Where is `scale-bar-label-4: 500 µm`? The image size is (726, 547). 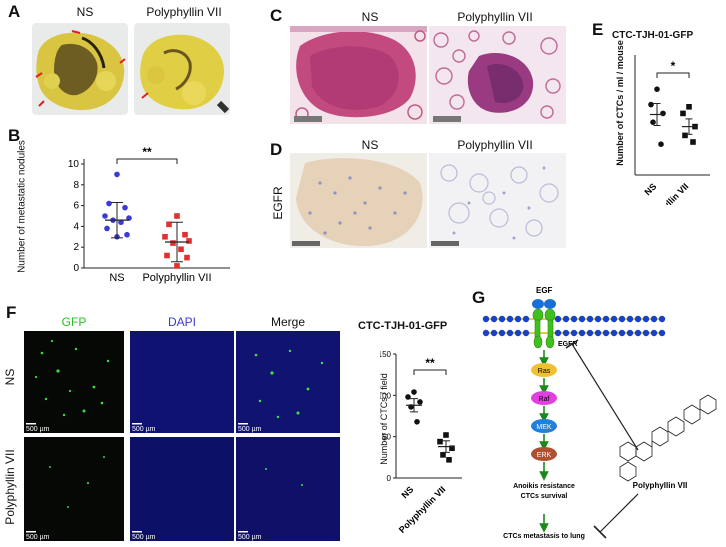
scale-bar-label-4: 500 µm is located at coordinates (38, 537).